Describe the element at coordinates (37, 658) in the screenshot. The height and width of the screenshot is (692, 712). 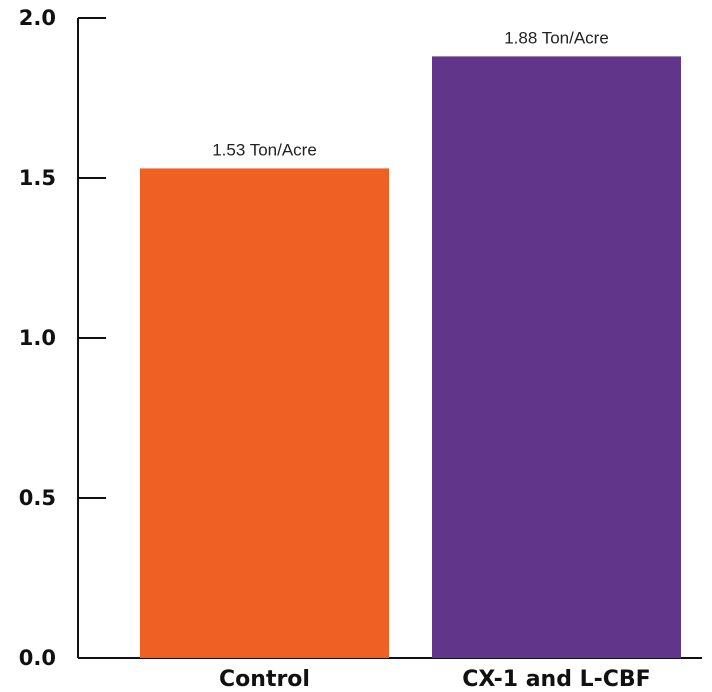
I see `y-tick-label: 0.0` at that location.